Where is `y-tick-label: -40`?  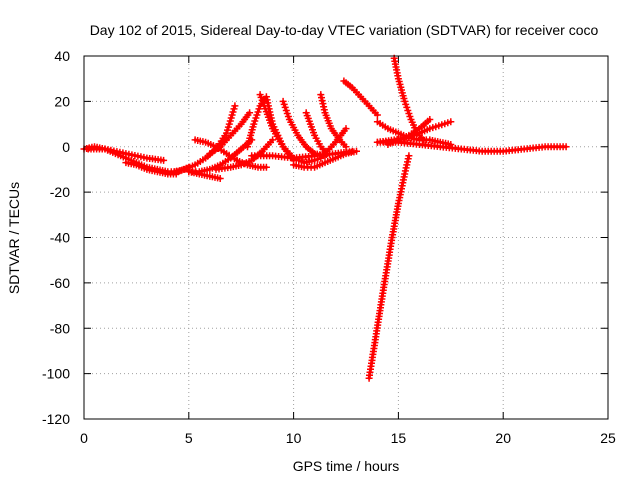 y-tick-label: -40 is located at coordinates (60, 238).